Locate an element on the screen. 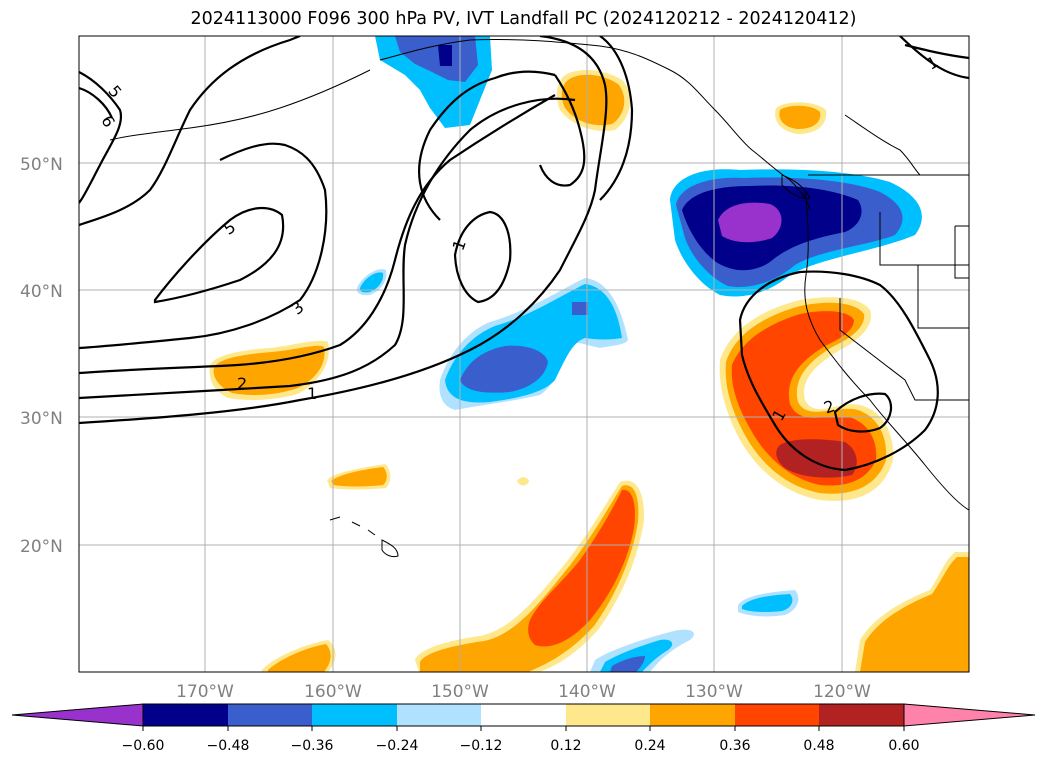 The height and width of the screenshot is (765, 1047). longitude-labels: 170°W 160°W 150°W 140°W 130°W 120°W is located at coordinates (523, 692).